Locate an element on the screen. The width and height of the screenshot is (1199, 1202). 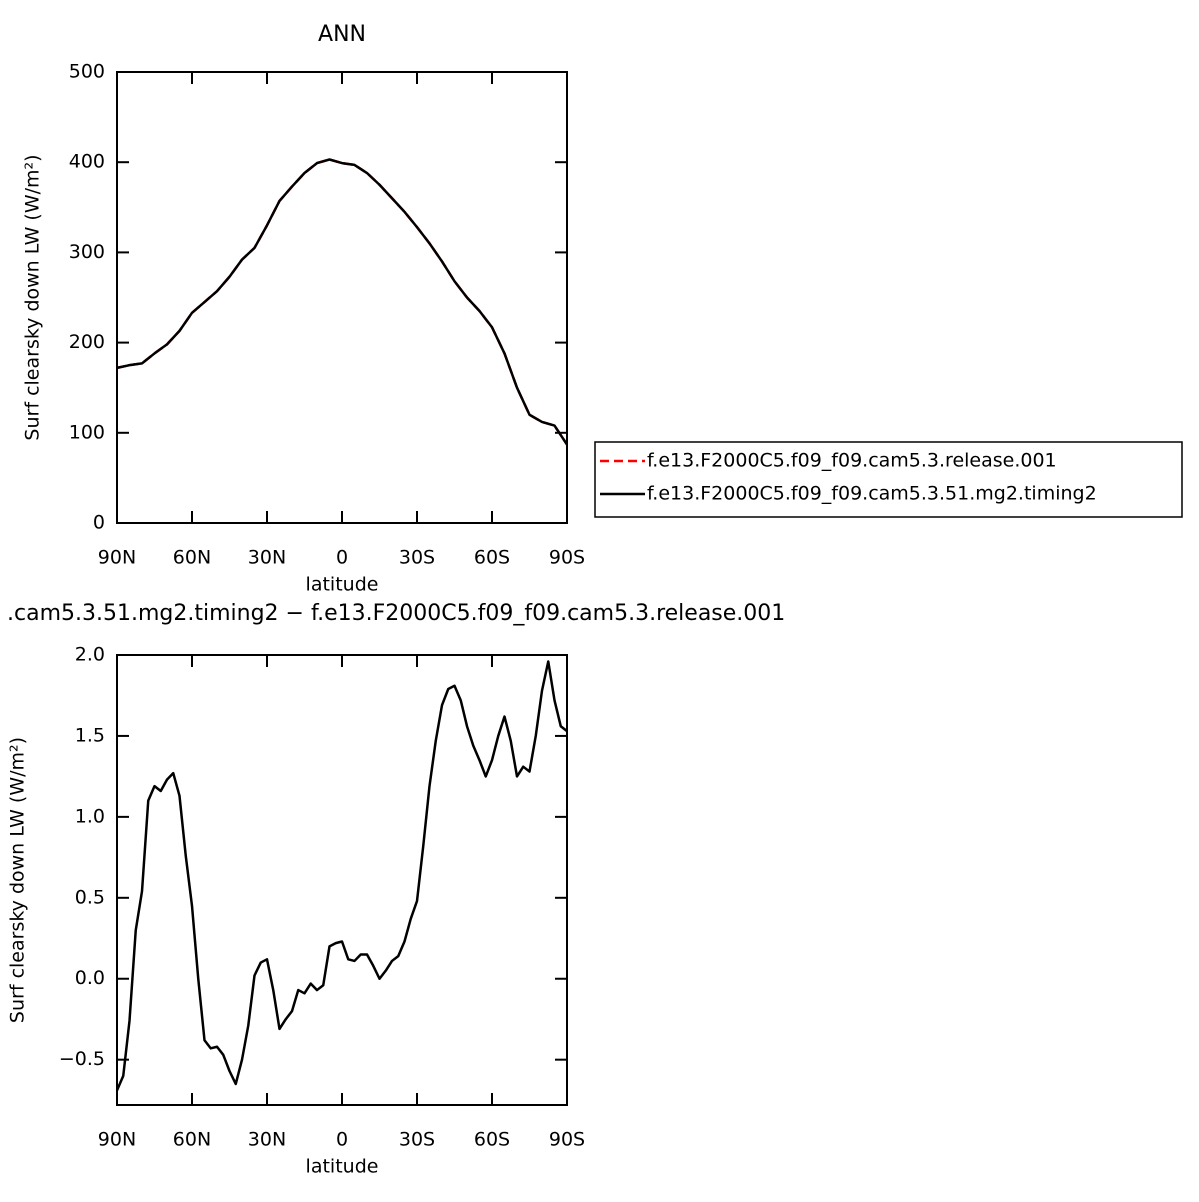
legend-box is located at coordinates (888, 479).